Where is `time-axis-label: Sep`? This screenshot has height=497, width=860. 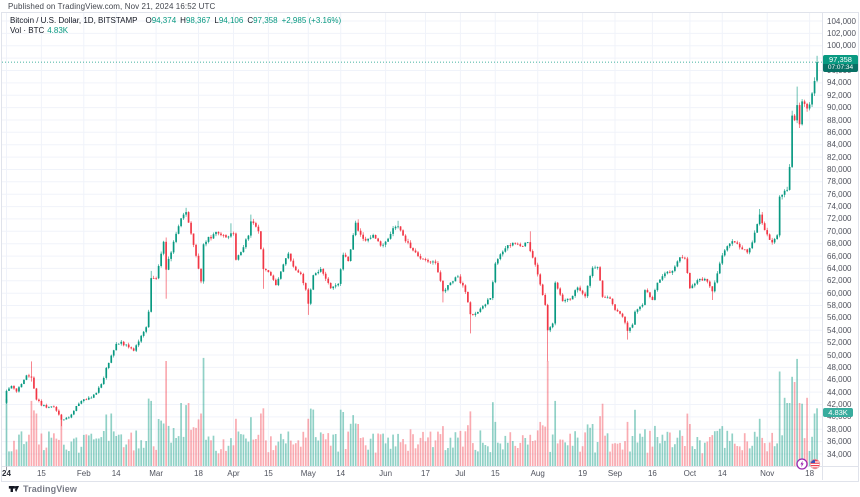
time-axis-label: Sep is located at coordinates (615, 473).